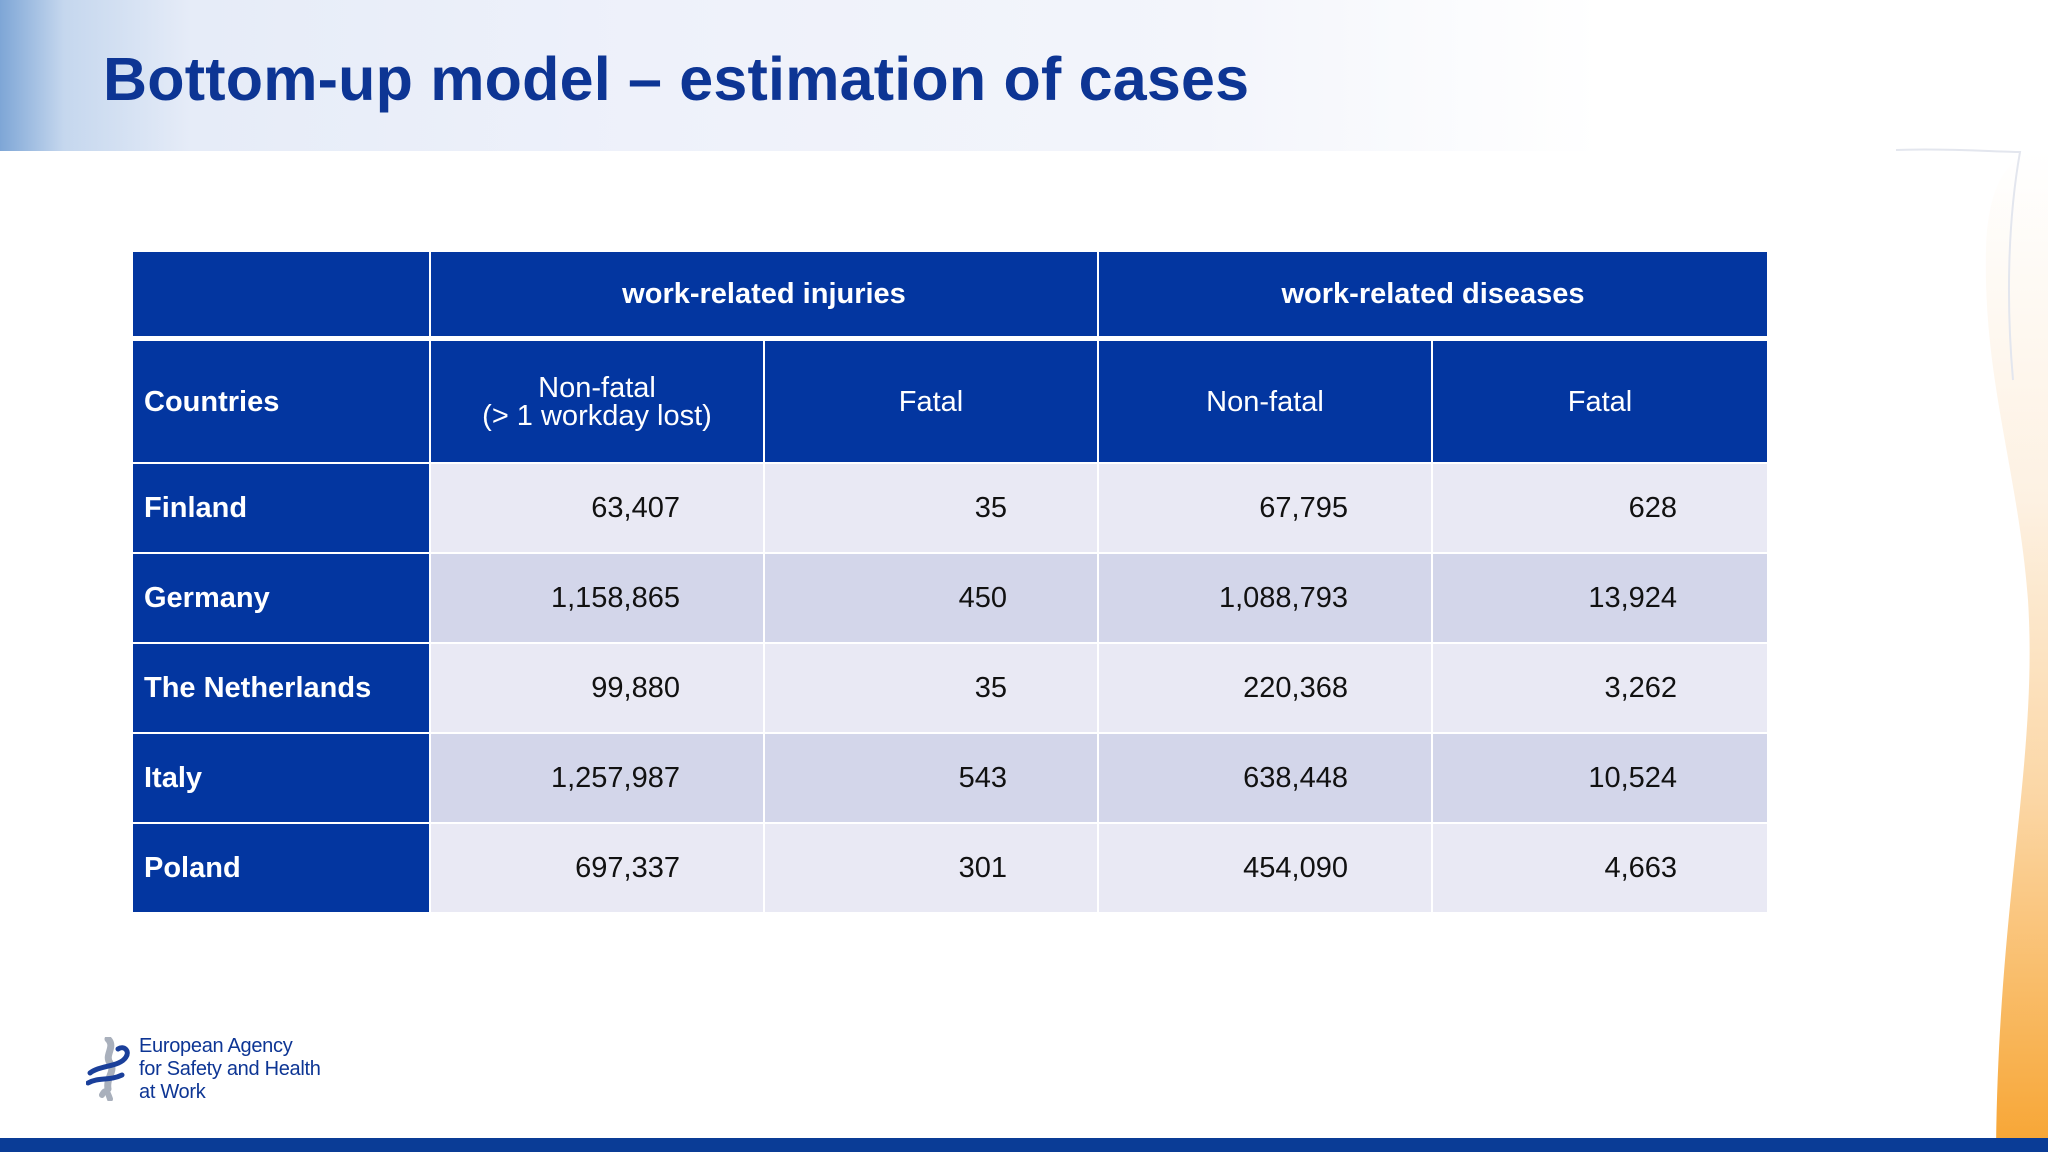 This screenshot has width=2048, height=1152. What do you see at coordinates (1971, 650) in the screenshot?
I see `decorative-wave` at bounding box center [1971, 650].